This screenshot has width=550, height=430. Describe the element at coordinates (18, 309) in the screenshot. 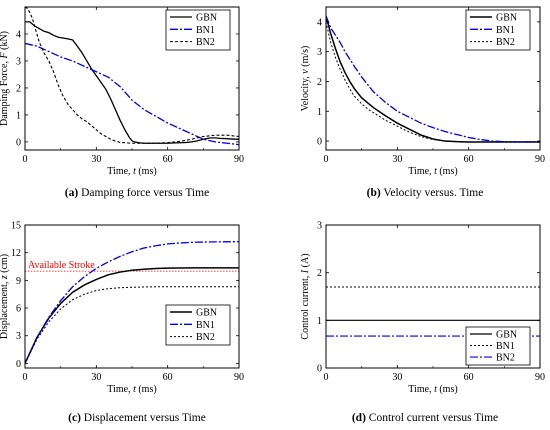

I see `y-tick-label: 6` at that location.